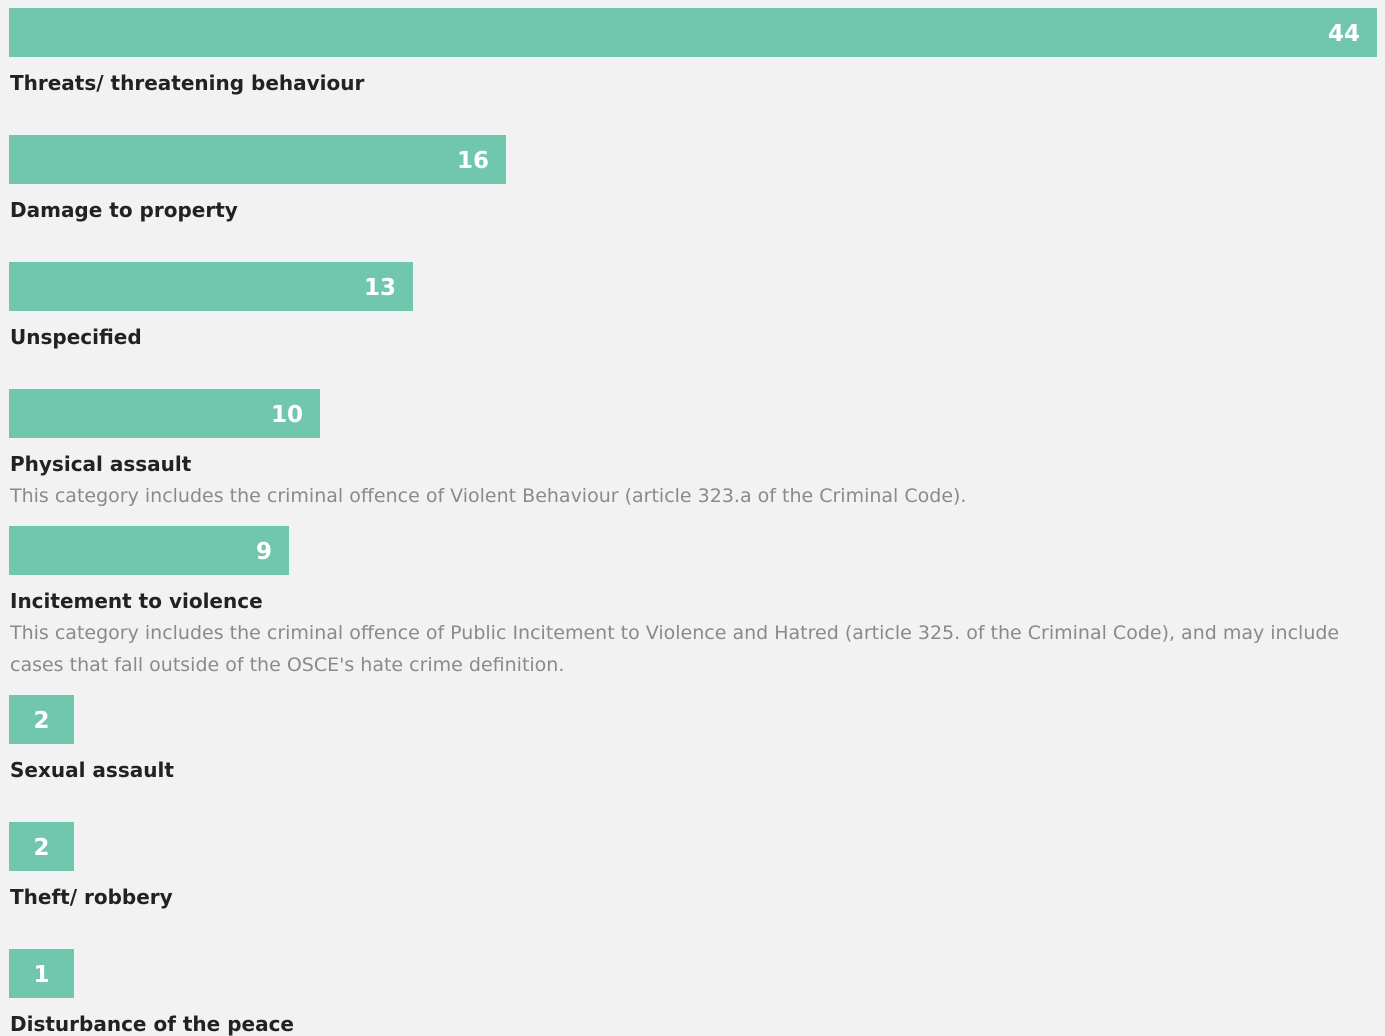 This screenshot has width=1385, height=1036. What do you see at coordinates (1343, 34) in the screenshot?
I see `bar-value-label: 44` at bounding box center [1343, 34].